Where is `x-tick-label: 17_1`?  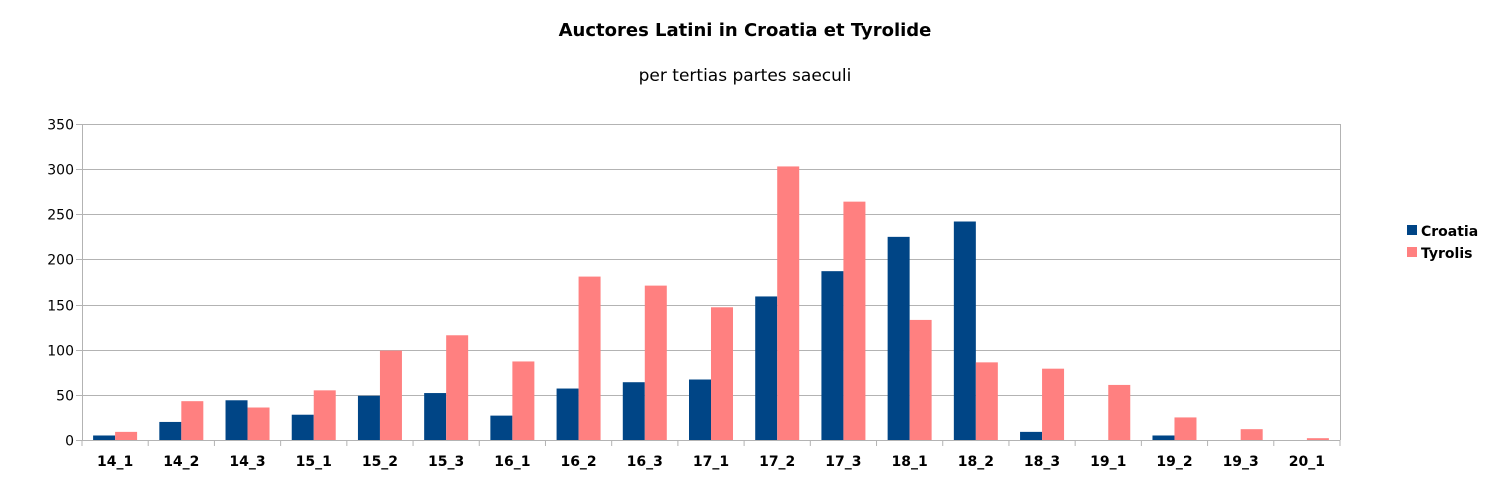 x-tick-label: 17_1 is located at coordinates (711, 462).